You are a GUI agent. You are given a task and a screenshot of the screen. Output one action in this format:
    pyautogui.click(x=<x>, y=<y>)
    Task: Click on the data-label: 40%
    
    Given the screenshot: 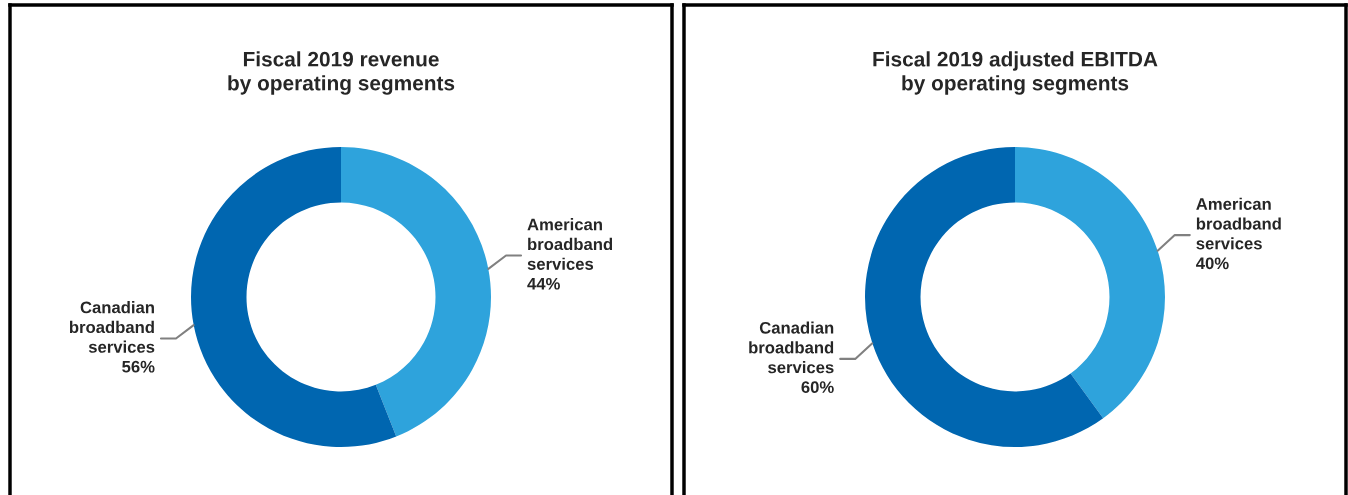 What is the action you would take?
    pyautogui.click(x=1212, y=263)
    